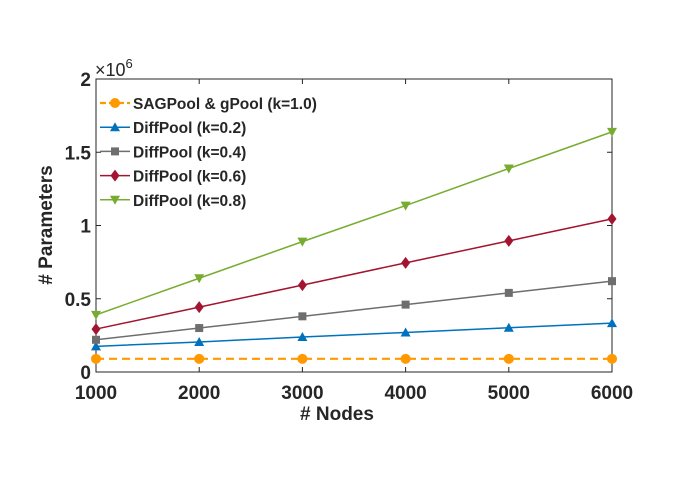 This screenshot has height=482, width=675. What do you see at coordinates (405, 393) in the screenshot?
I see `x-tick-label: 4000` at bounding box center [405, 393].